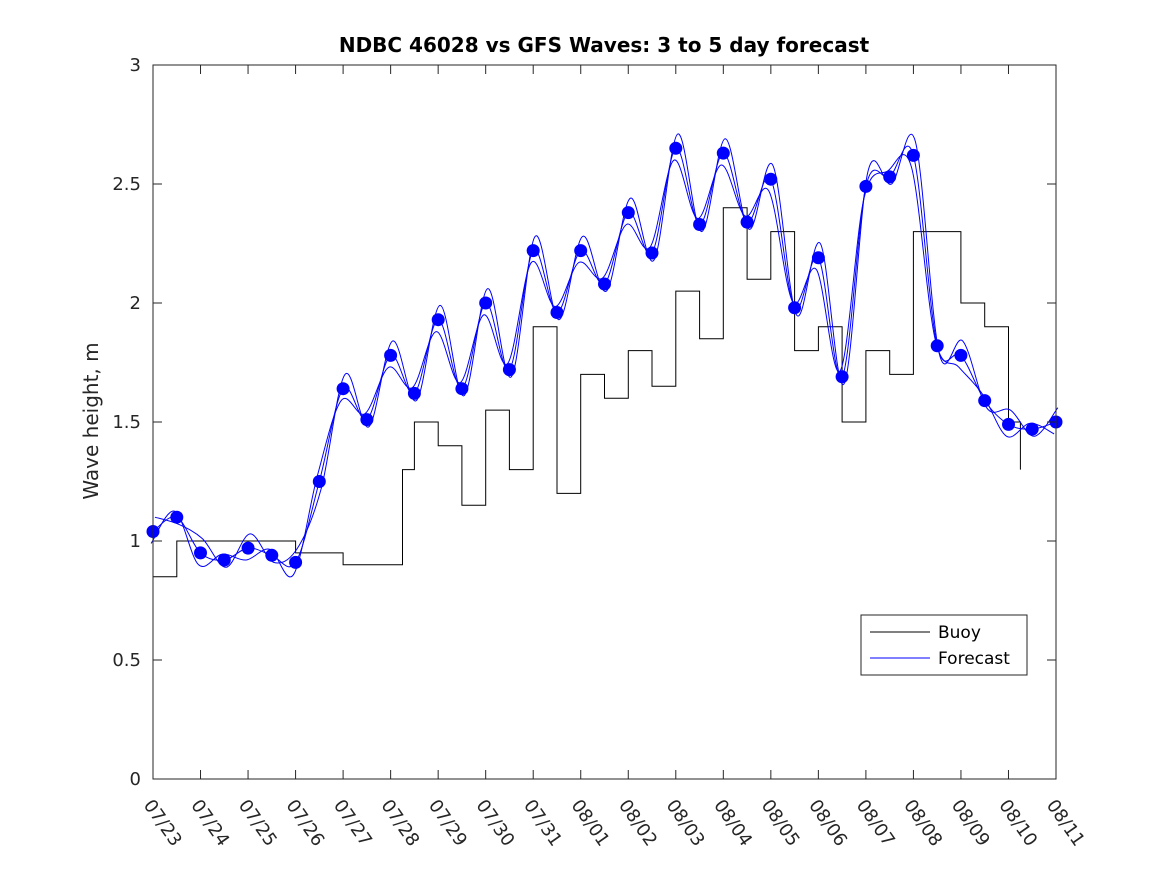 The image size is (1167, 875). Describe the element at coordinates (959, 633) in the screenshot. I see `legend-label-buoy: Buoy` at that location.